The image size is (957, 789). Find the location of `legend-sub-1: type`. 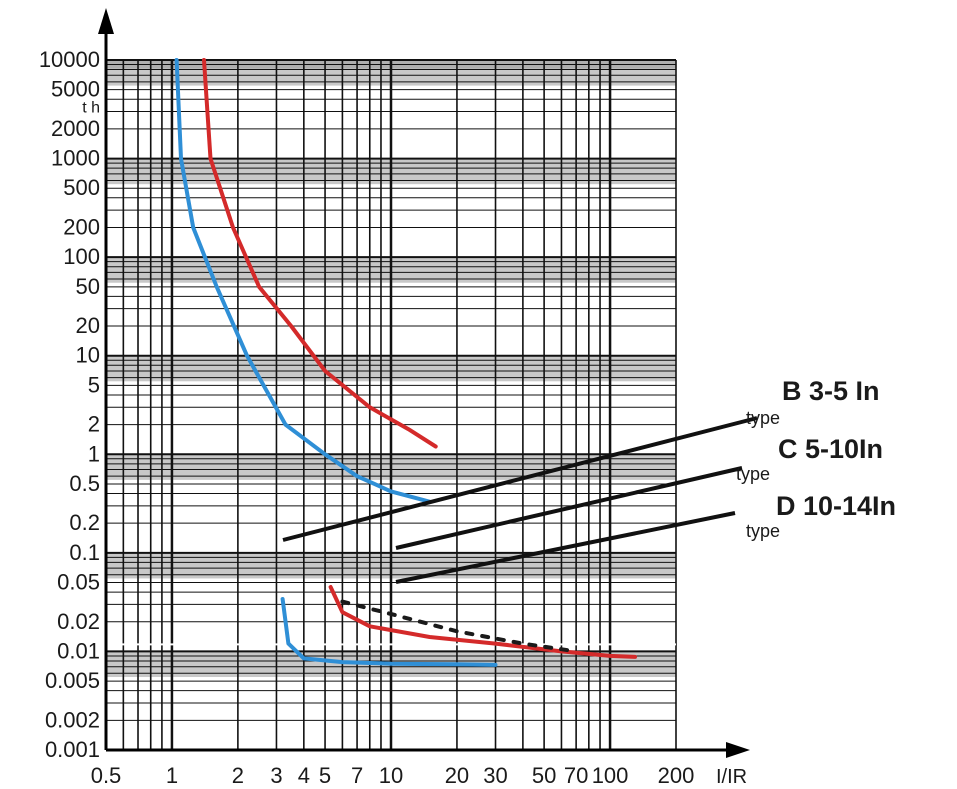

legend-sub-1: type is located at coordinates (753, 474).